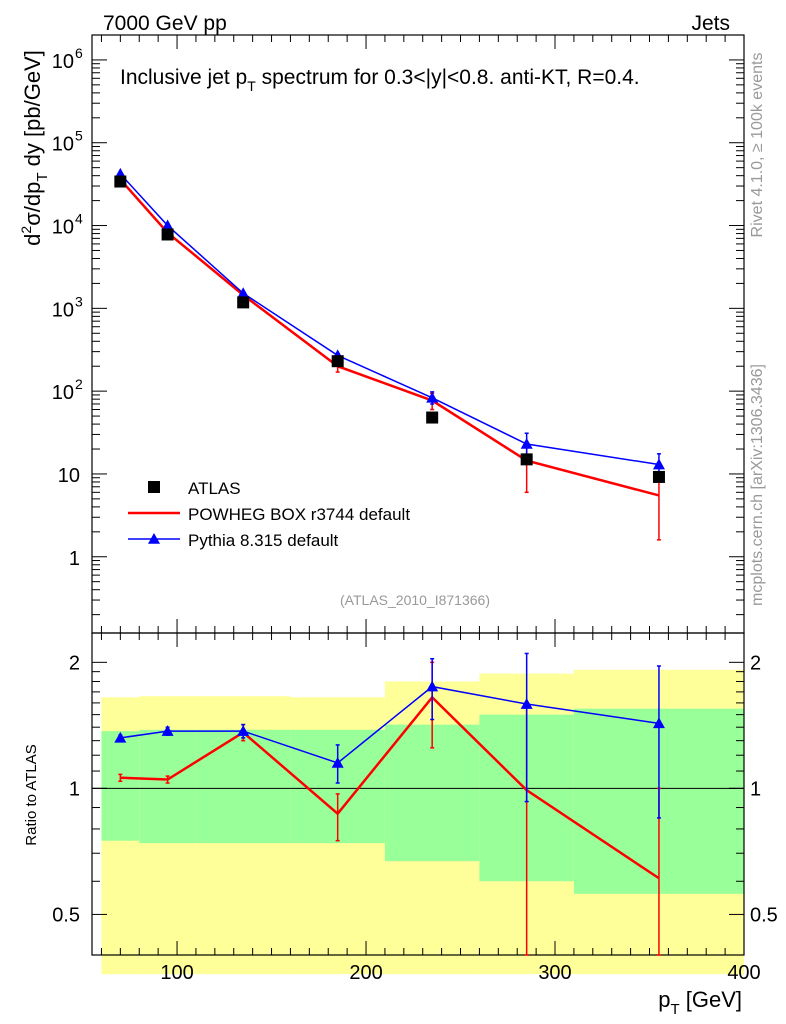 The width and height of the screenshot is (786, 1024). I want to click on mcplots-label: mcplots.cern.ch [arXiv:1306.3436], so click(757, 485).